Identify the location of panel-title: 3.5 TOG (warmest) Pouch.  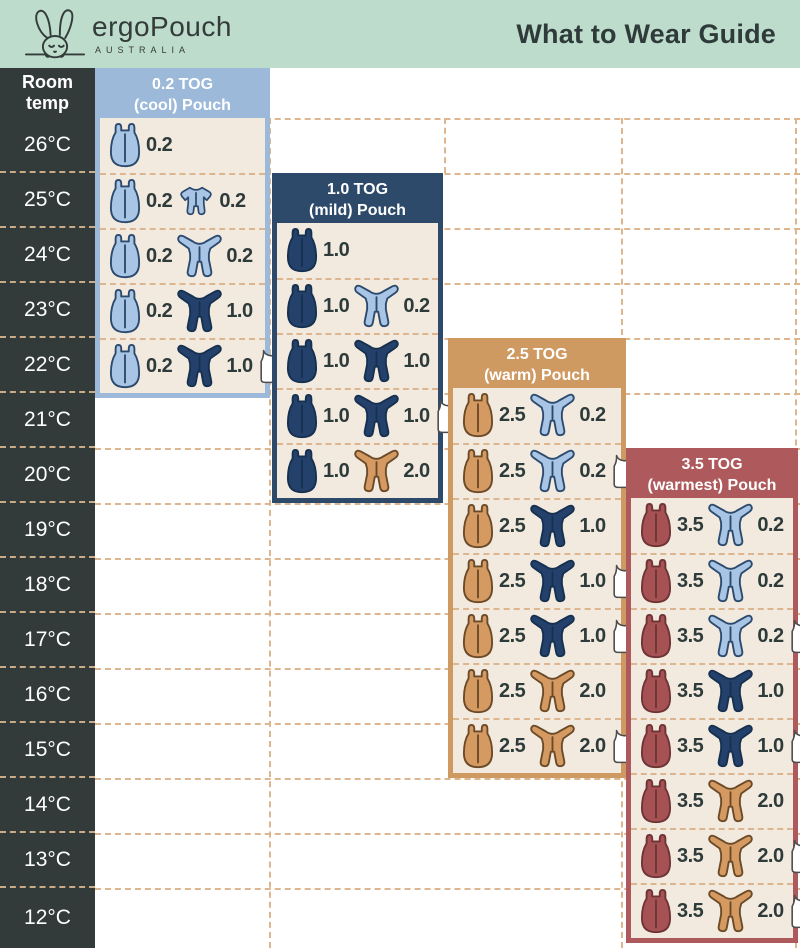
(712, 475).